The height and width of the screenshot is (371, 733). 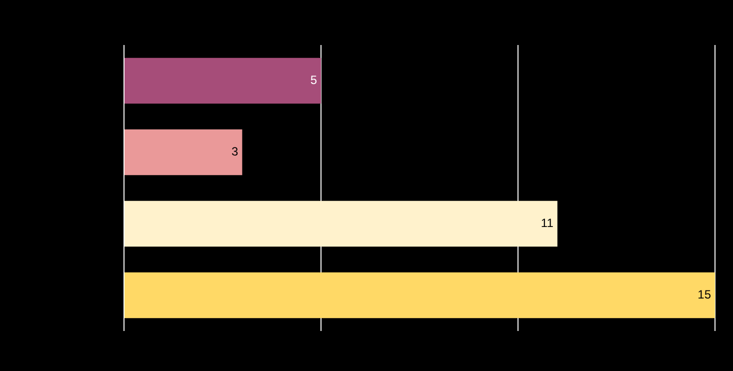 What do you see at coordinates (235, 151) in the screenshot?
I see `data-label: 3` at bounding box center [235, 151].